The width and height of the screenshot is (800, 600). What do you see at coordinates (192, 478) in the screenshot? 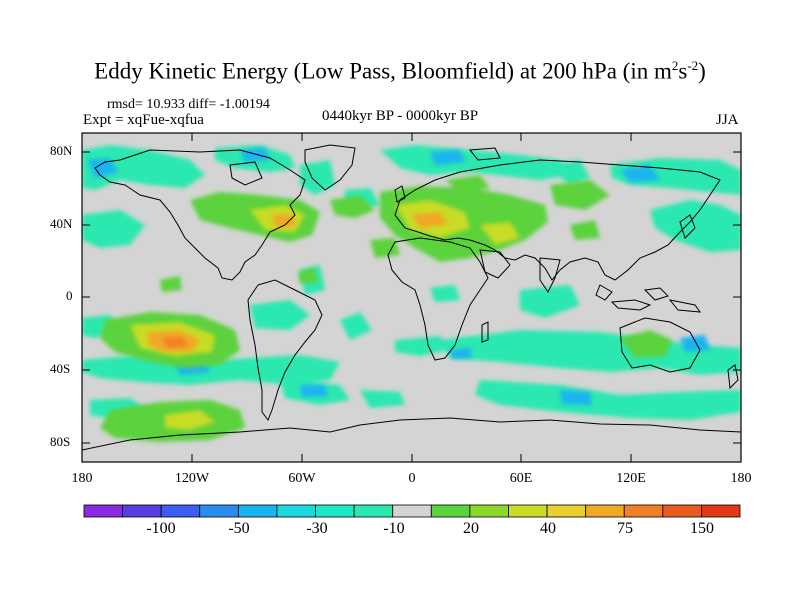
I see `x-tick-label: 120W` at bounding box center [192, 478].